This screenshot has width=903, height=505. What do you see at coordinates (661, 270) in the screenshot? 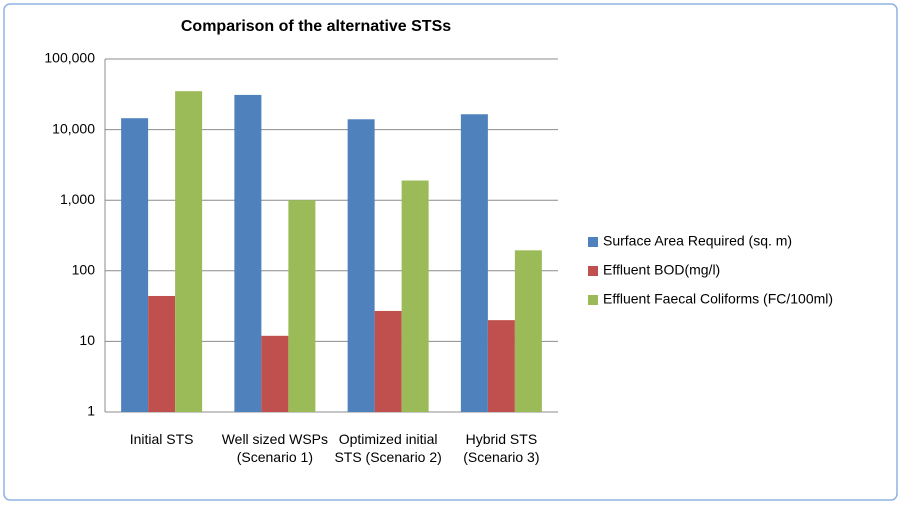
I see `legend-label: Effluent BOD(mg/l)` at bounding box center [661, 270].